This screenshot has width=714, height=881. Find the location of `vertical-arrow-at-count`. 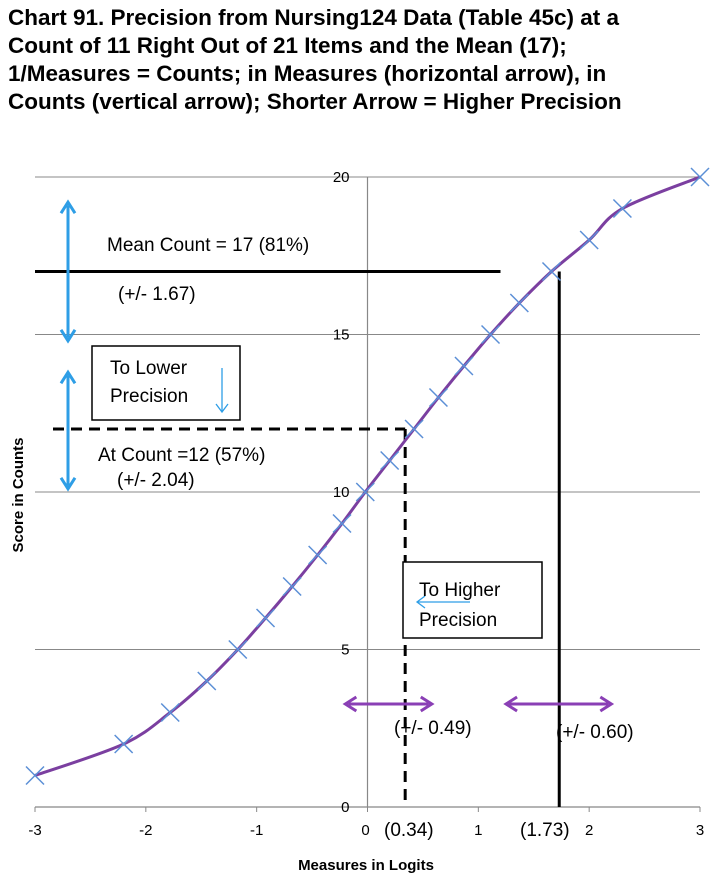

vertical-arrow-at-count is located at coordinates (68, 430).